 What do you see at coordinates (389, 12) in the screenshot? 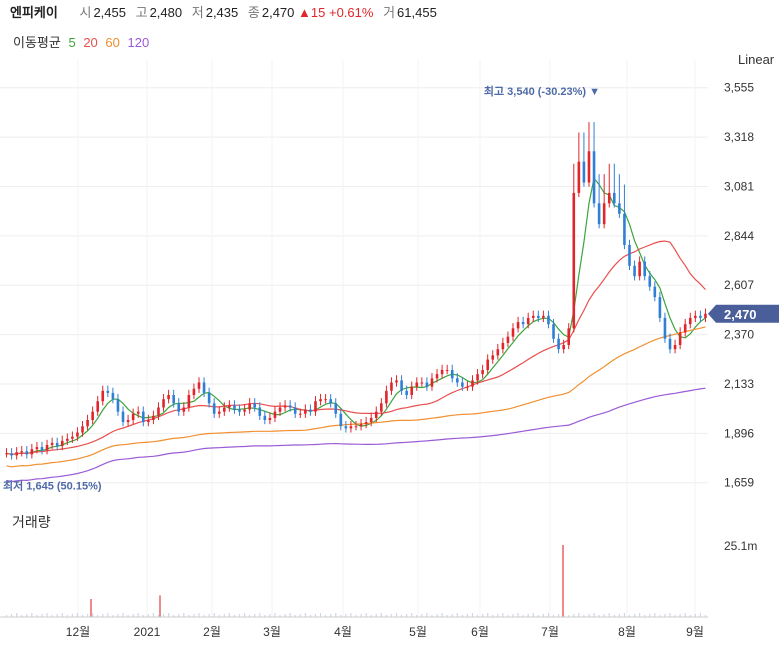
I see `volume-label: 거` at bounding box center [389, 12].